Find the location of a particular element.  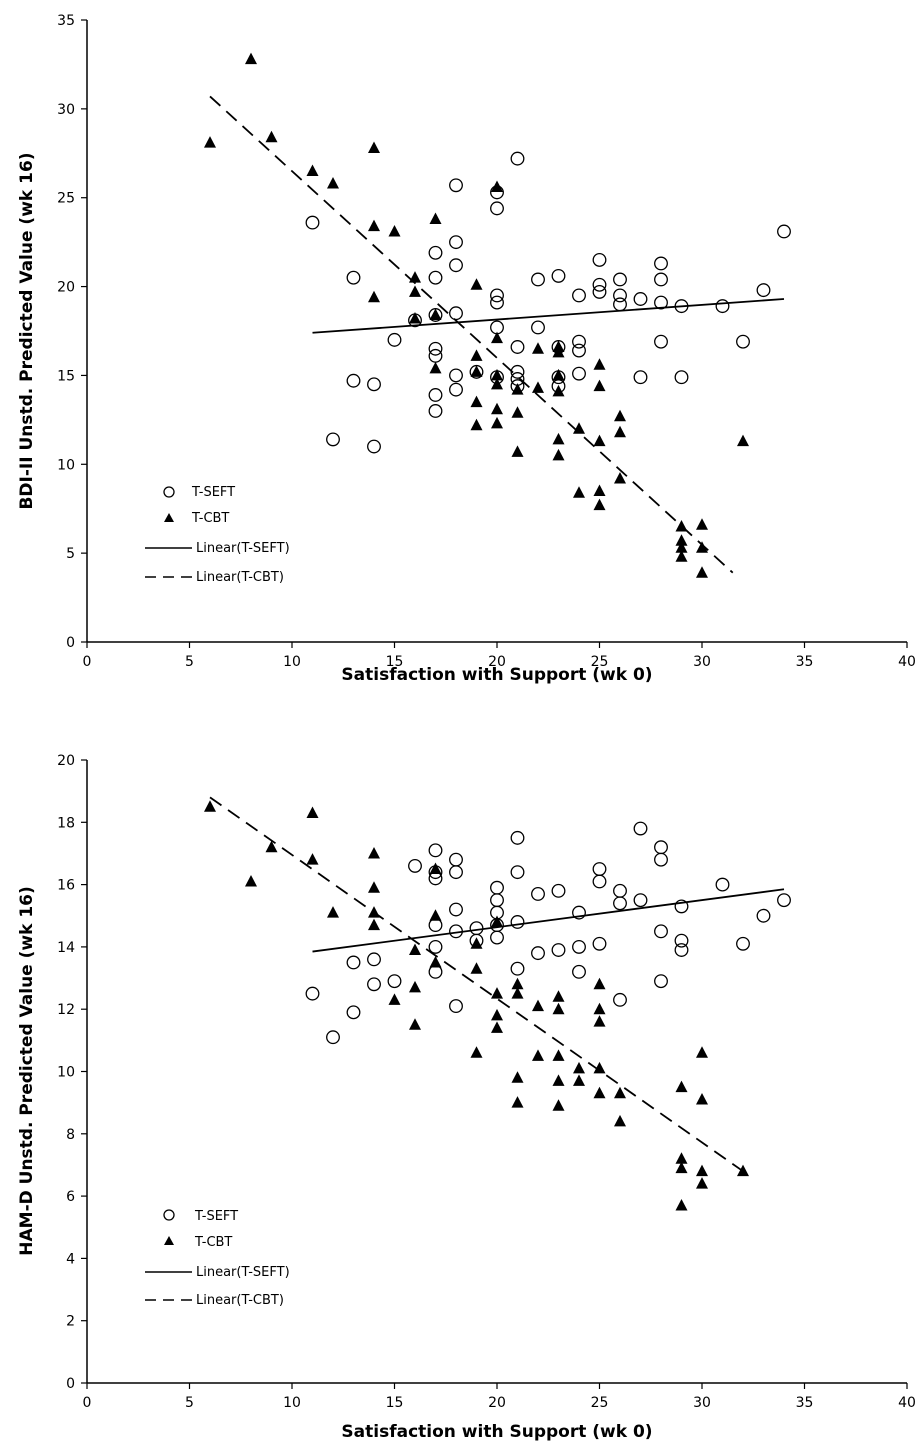

legend-label-linear-t-seft: Linear(T-SEFT) is located at coordinates (243, 548).